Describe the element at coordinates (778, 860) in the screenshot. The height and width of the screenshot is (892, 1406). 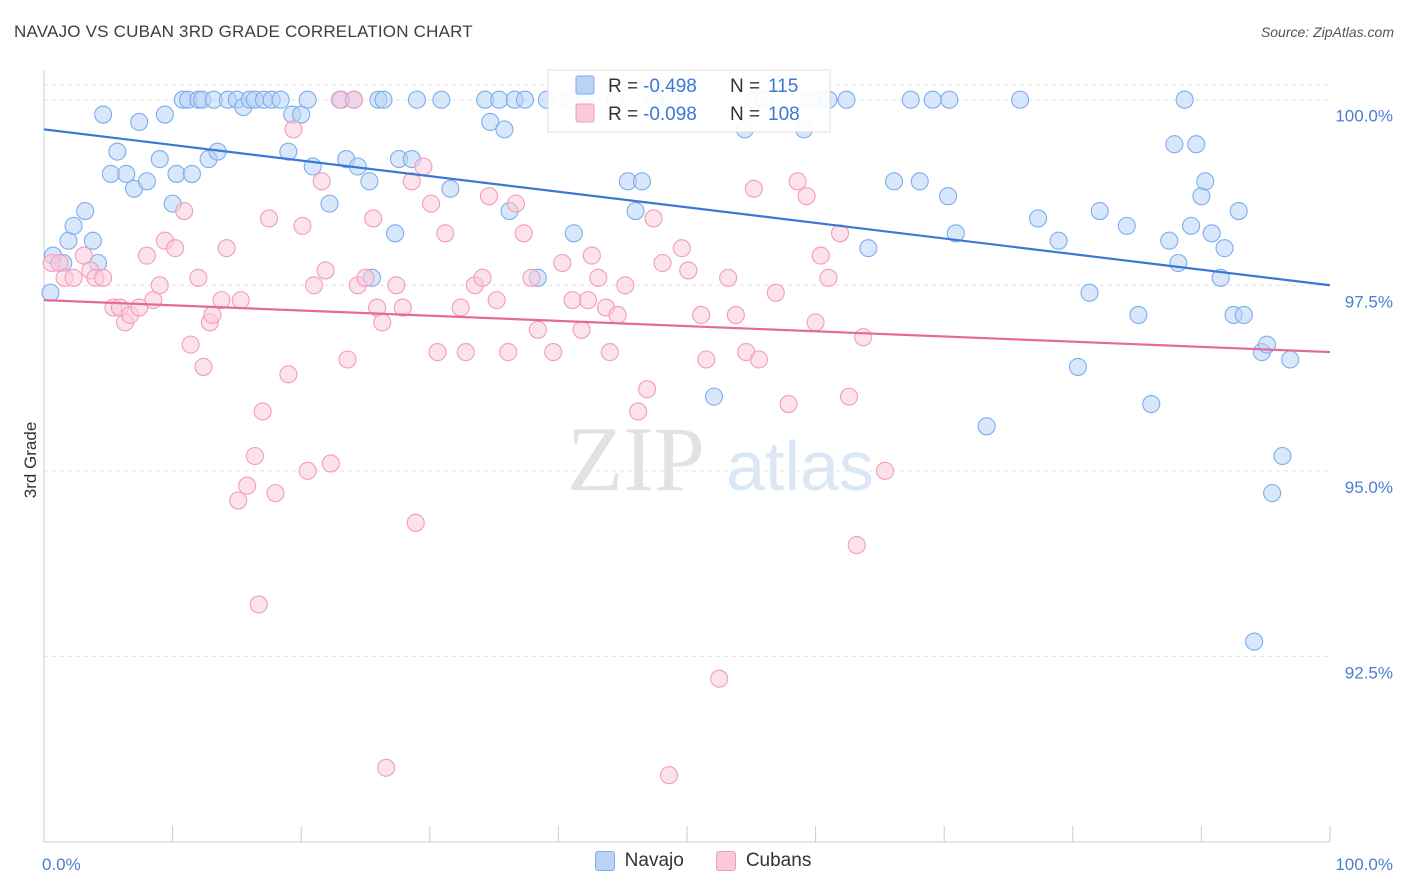
I see `legend-label-cubans: Cubans` at that location.